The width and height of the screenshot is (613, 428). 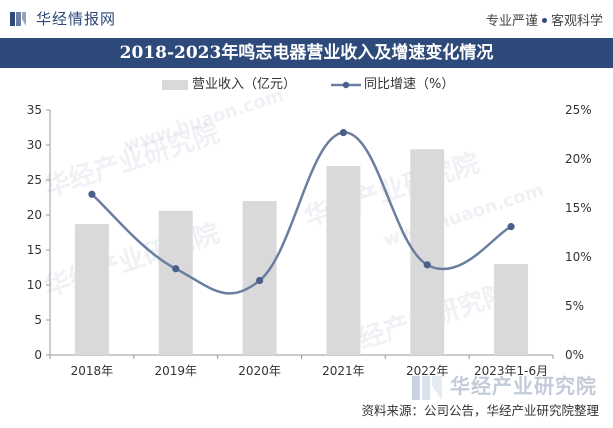 I want to click on x-tick-label: 2020年, so click(x=259, y=371).